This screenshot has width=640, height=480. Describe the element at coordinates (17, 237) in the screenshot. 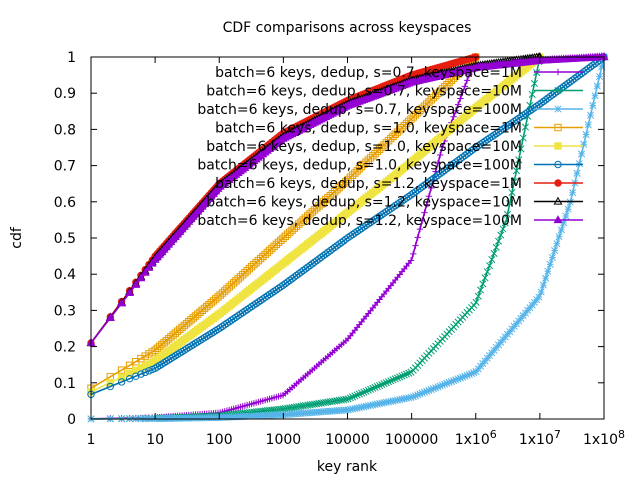

I see `y-axis-label: cdf` at that location.